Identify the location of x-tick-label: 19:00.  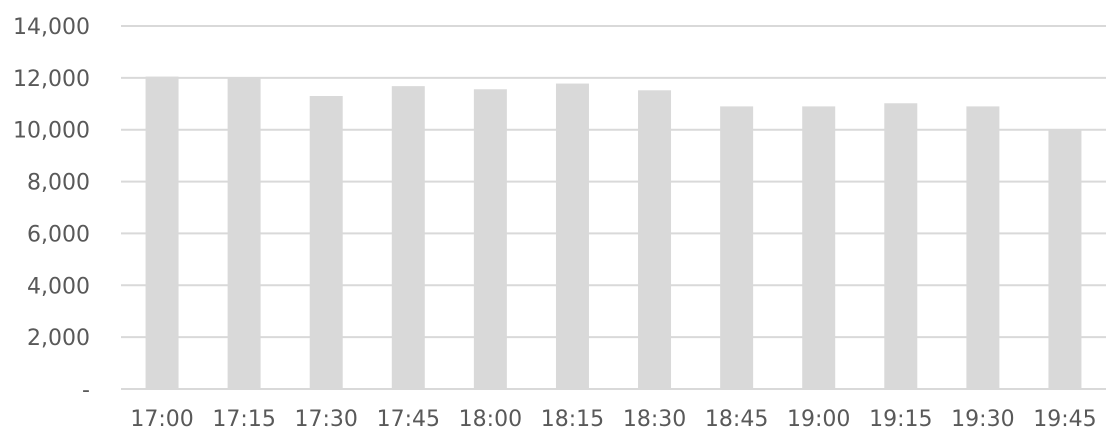
(818, 418).